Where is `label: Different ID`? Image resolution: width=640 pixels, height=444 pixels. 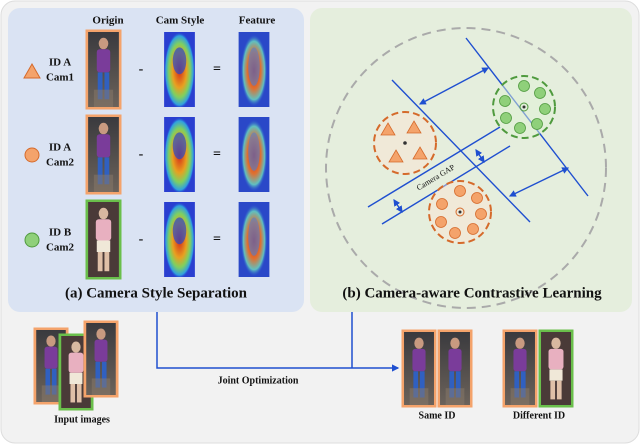 label: Different ID is located at coordinates (539, 415).